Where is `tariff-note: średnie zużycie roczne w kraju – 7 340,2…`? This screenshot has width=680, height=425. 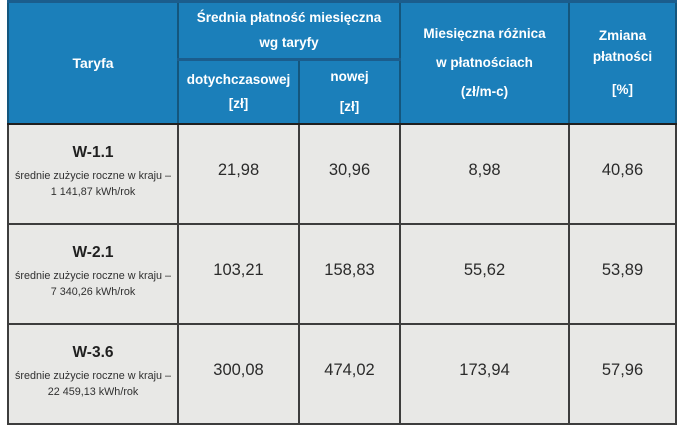 tariff-note: średnie zużycie roczne w kraju – 7 340,2… is located at coordinates (93, 284).